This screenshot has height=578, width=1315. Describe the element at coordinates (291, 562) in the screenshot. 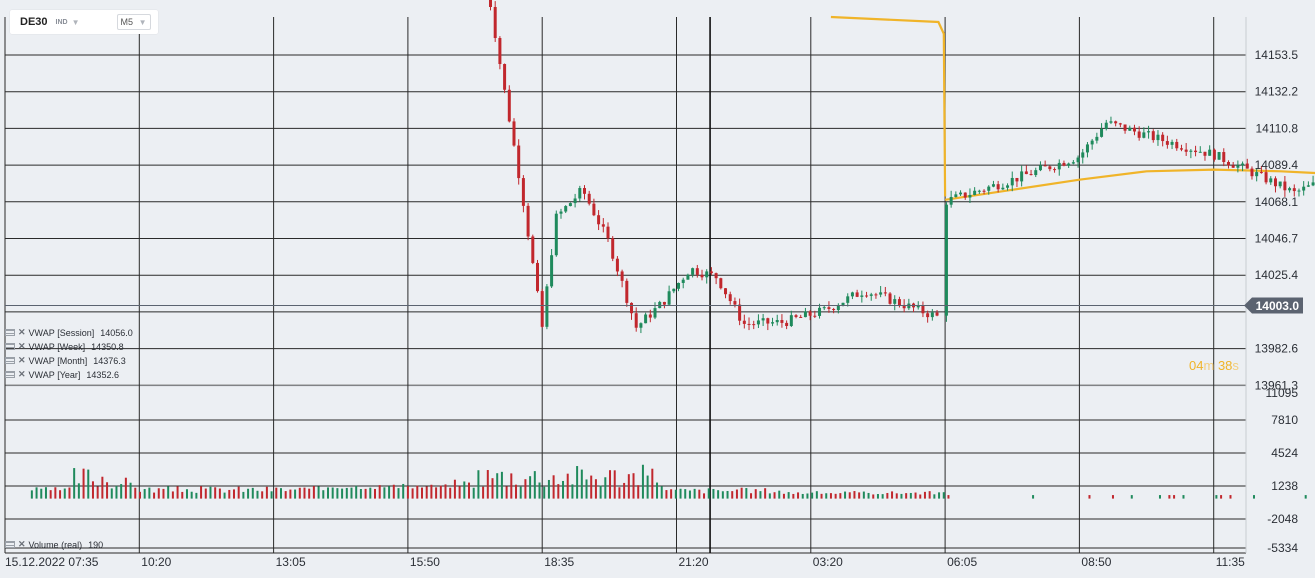

I see `time-tick-label: 13:05` at that location.